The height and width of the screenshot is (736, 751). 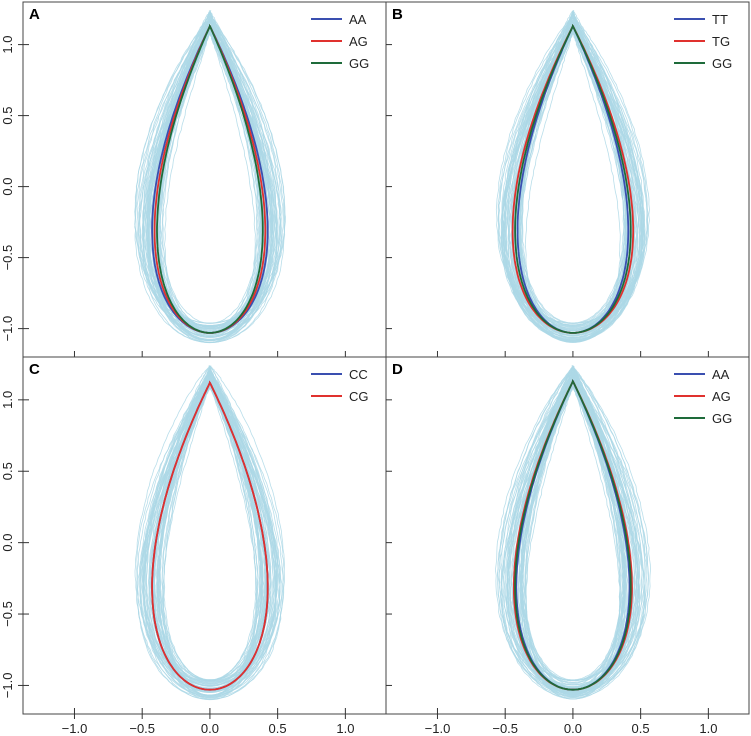 What do you see at coordinates (34, 14) in the screenshot?
I see `panel-letter: A` at bounding box center [34, 14].